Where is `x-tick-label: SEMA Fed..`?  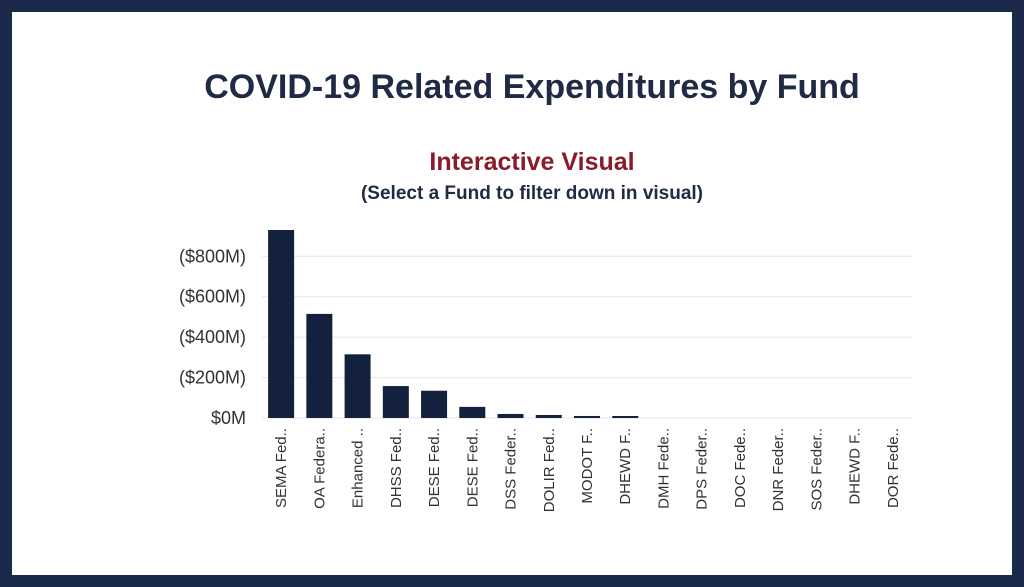
x-tick-label: SEMA Fed.. is located at coordinates (281, 468).